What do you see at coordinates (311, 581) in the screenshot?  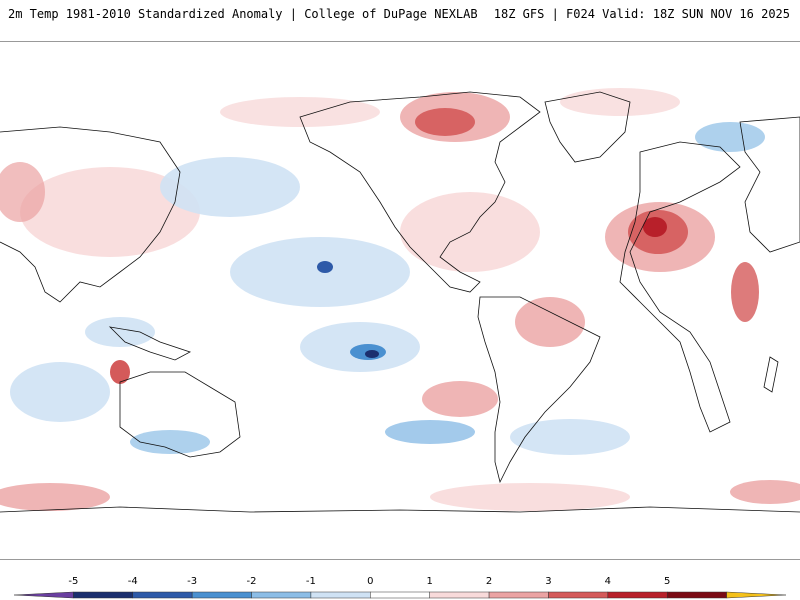 I see `colorbar-tick-label: -1` at bounding box center [311, 581].